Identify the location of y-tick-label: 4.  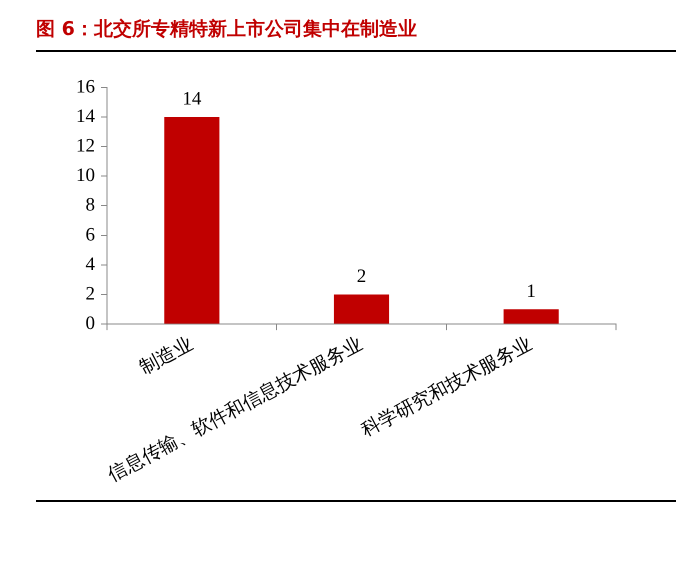
(91, 264).